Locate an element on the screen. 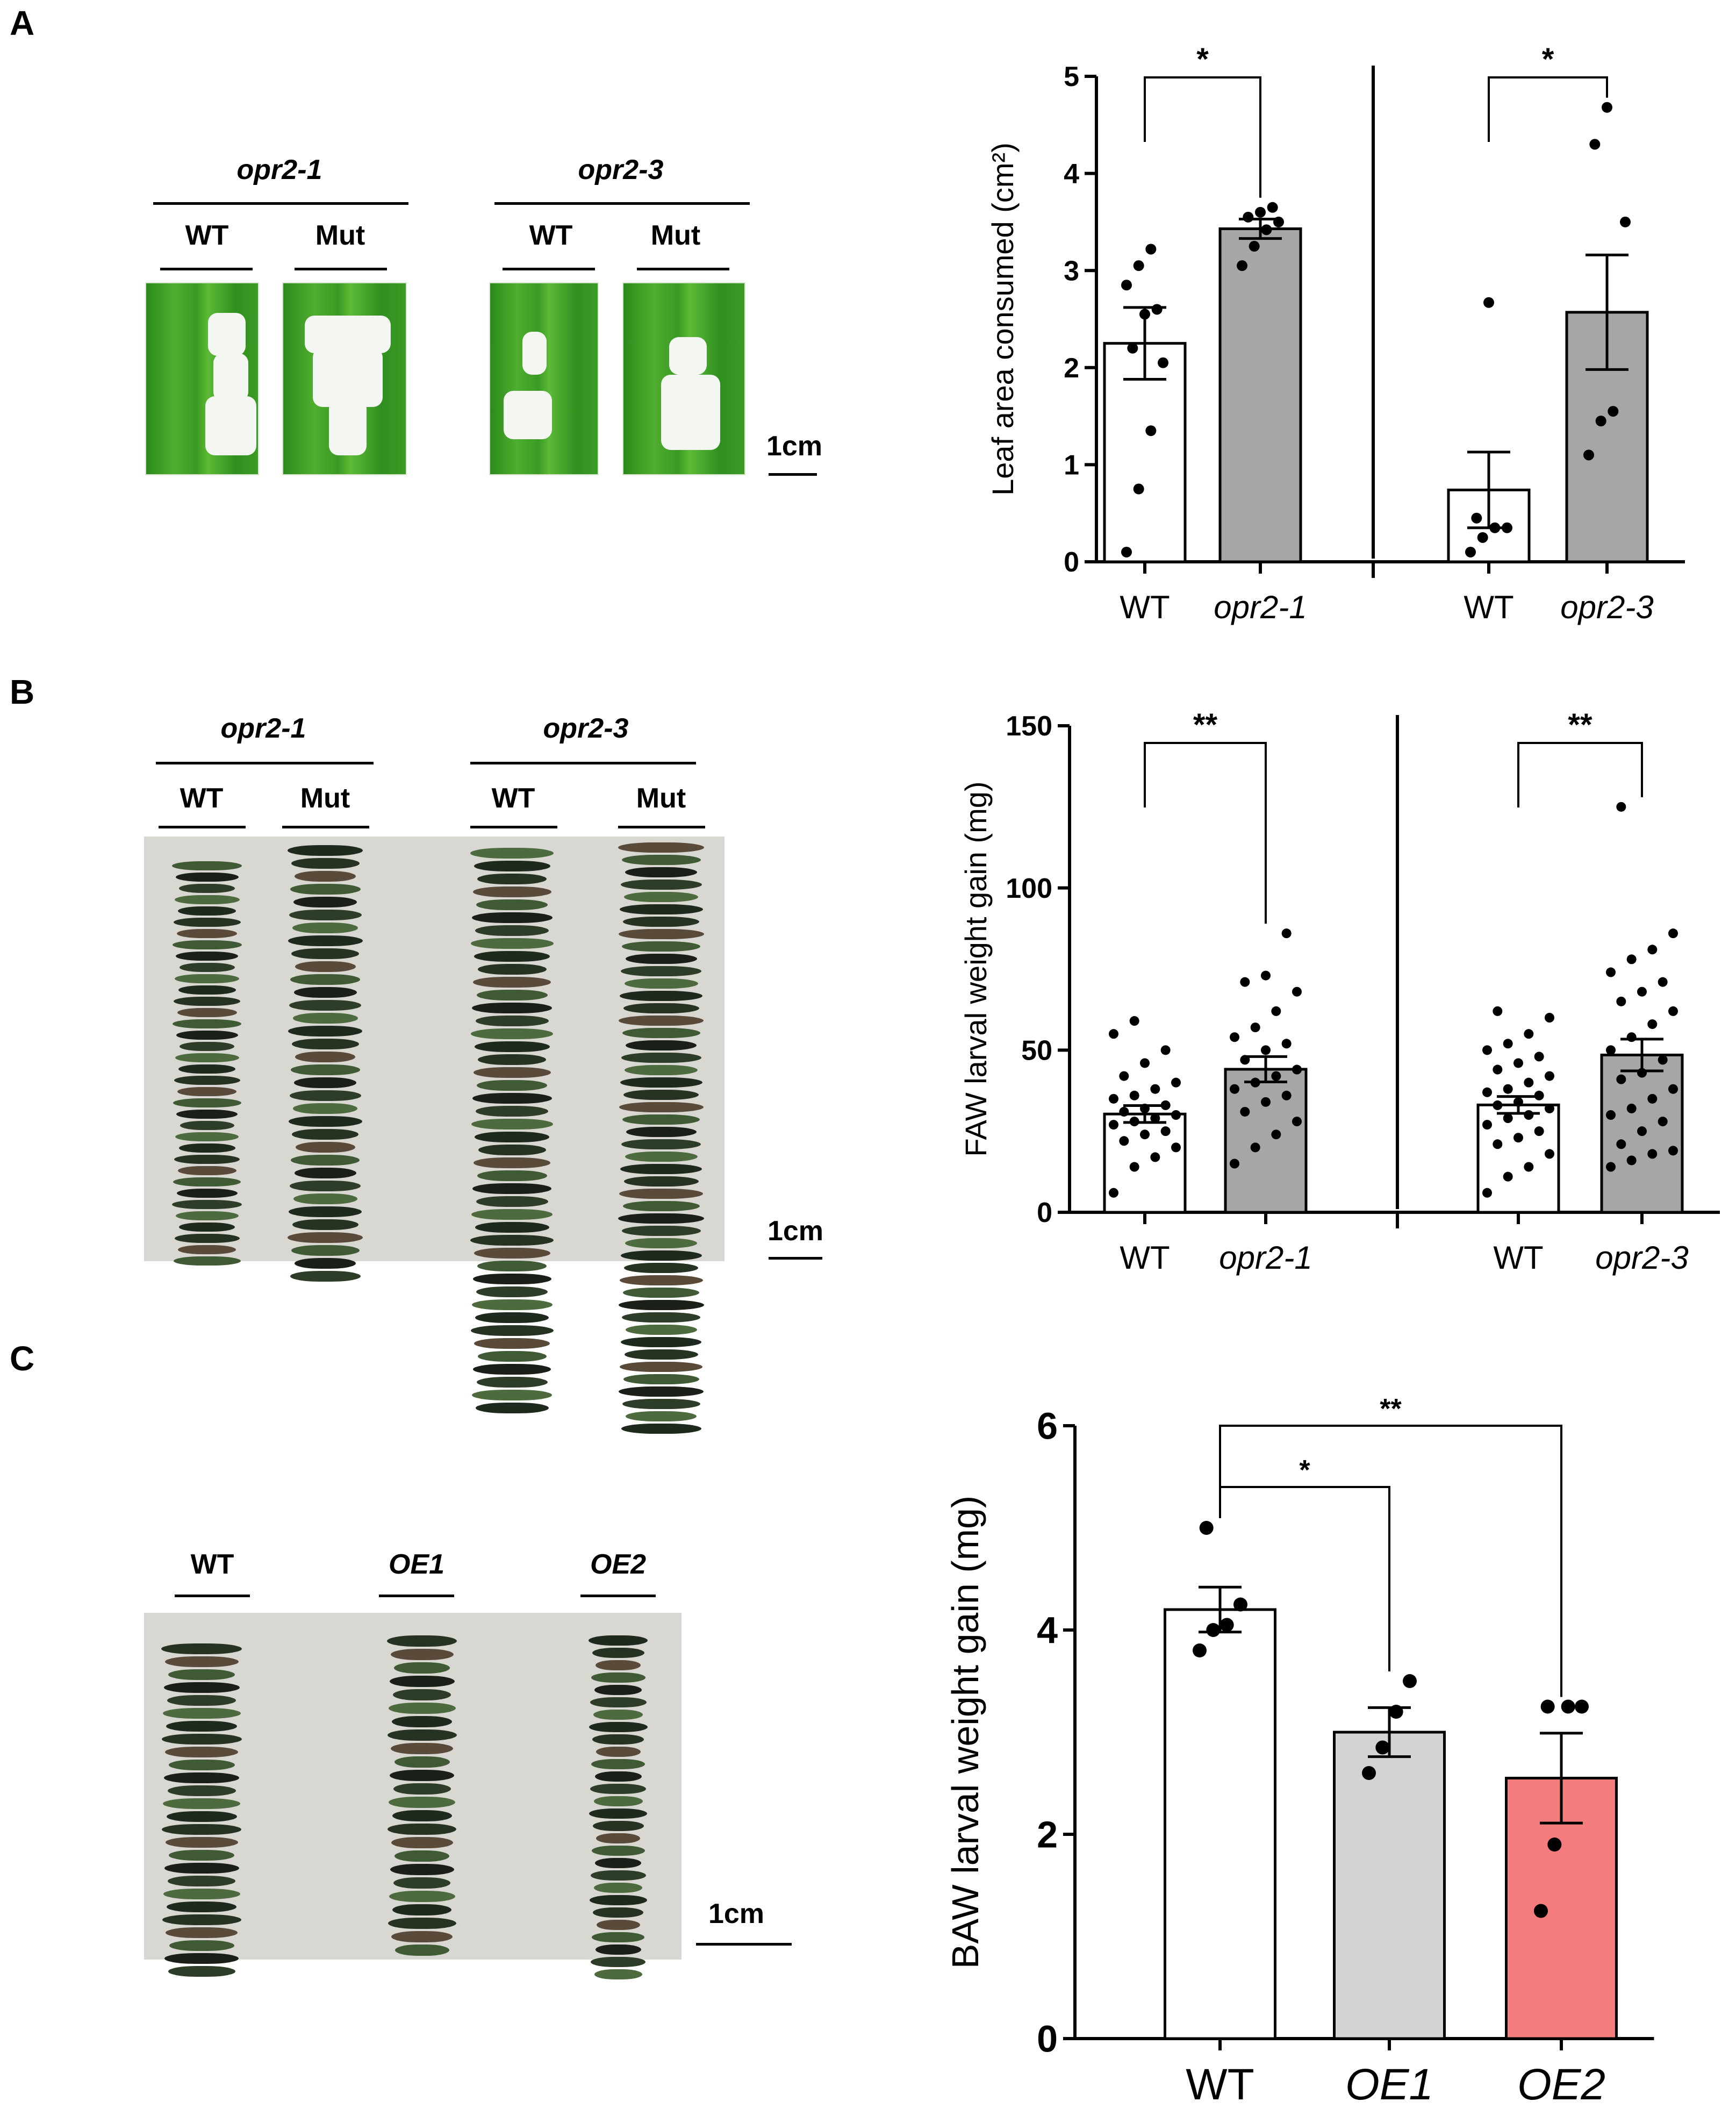  y-tick-label: 100 is located at coordinates (1029, 888).